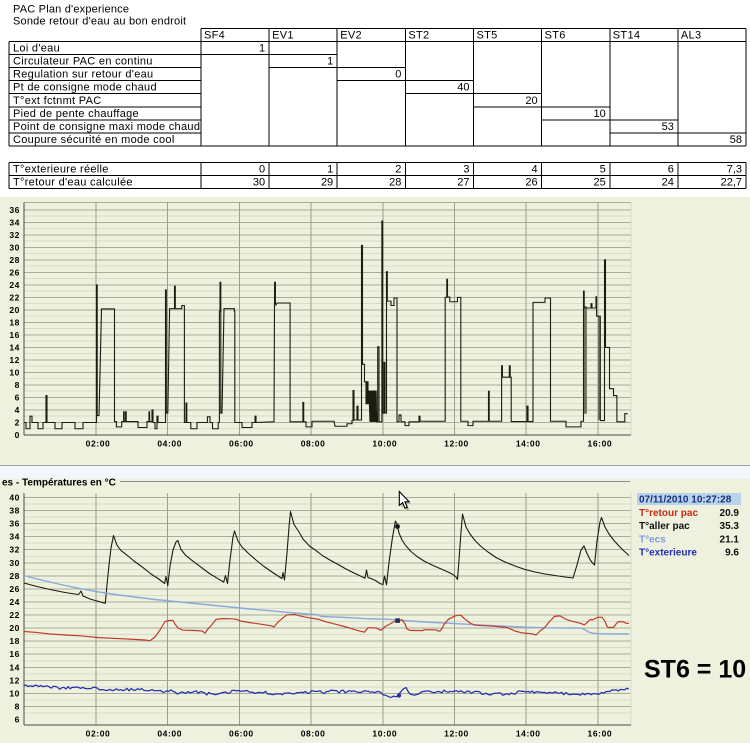  What do you see at coordinates (351, 36) in the screenshot?
I see `svg-text: EV2` at bounding box center [351, 36].